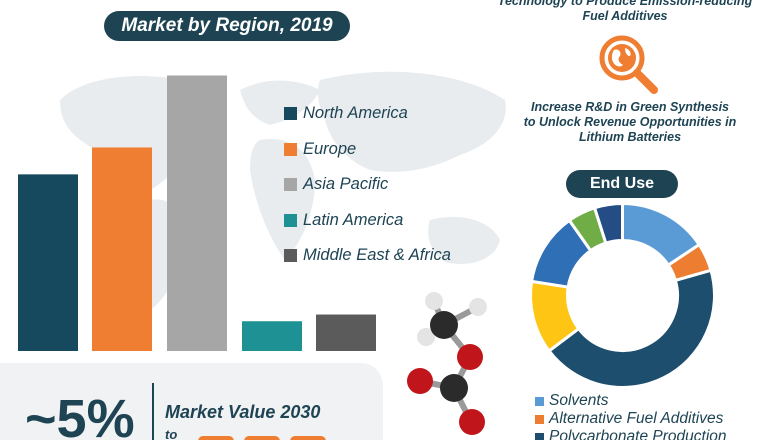  What do you see at coordinates (272, 336) in the screenshot?
I see `bar-latin-america` at bounding box center [272, 336].